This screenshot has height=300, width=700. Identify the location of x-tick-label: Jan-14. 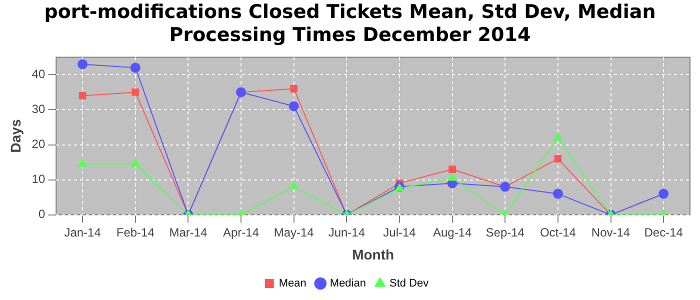
(83, 232).